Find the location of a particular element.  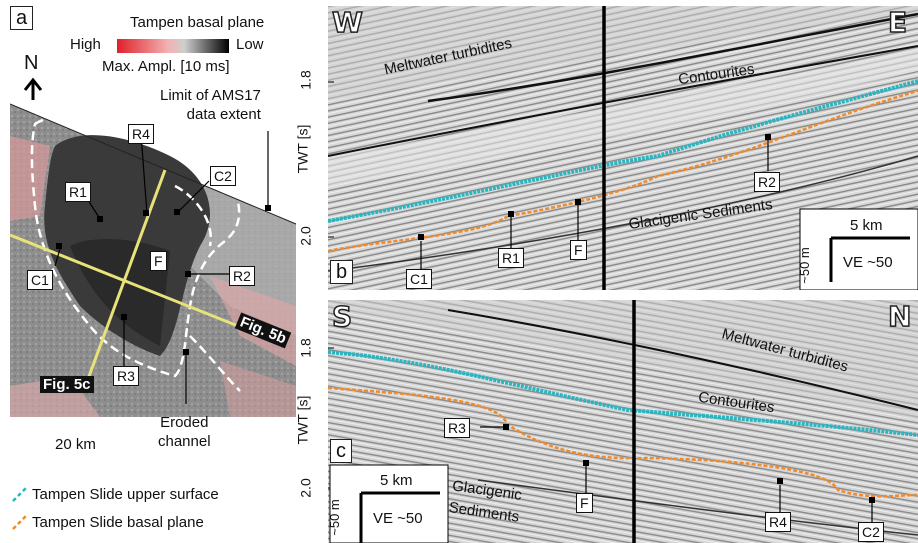

label-c1-b: C1 is located at coordinates (419, 279).